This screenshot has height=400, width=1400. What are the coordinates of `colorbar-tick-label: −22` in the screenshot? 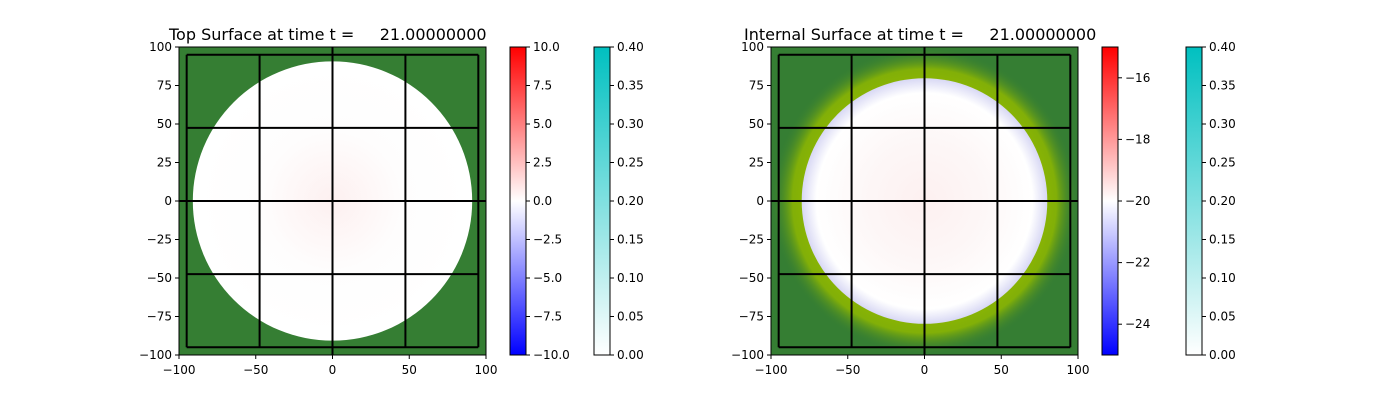 It's located at (1137, 263).